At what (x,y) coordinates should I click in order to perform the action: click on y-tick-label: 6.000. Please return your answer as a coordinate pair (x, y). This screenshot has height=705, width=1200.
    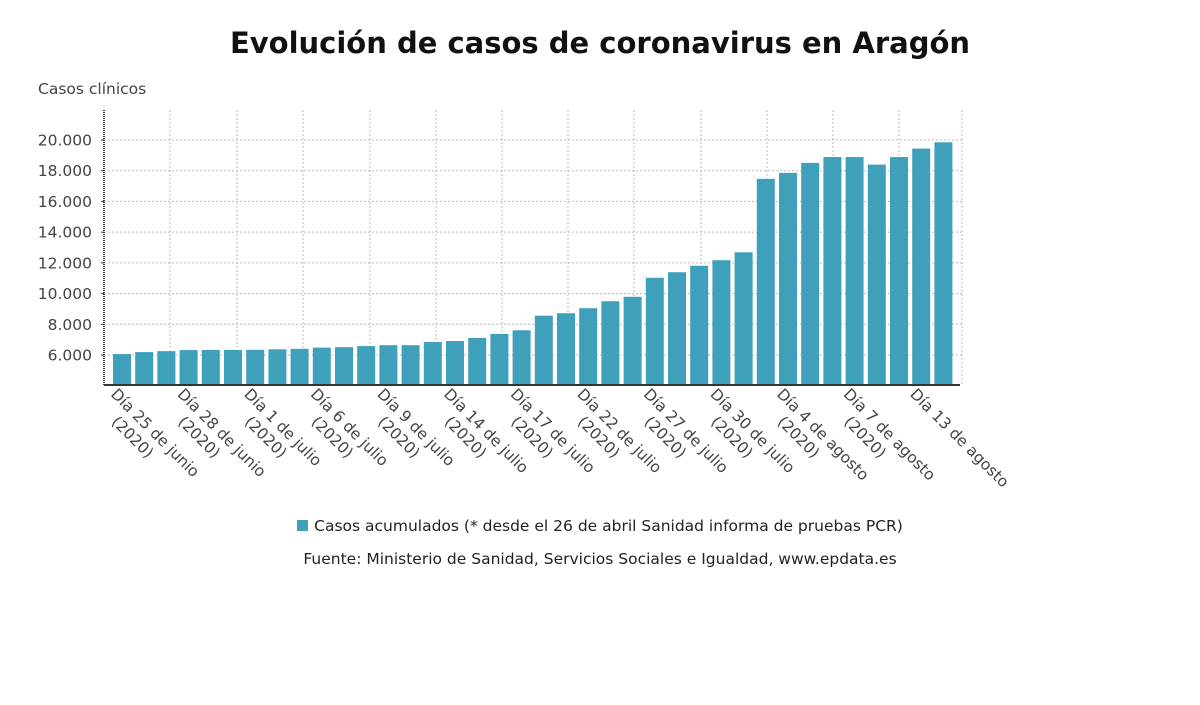
    Looking at the image, I should click on (70, 356).